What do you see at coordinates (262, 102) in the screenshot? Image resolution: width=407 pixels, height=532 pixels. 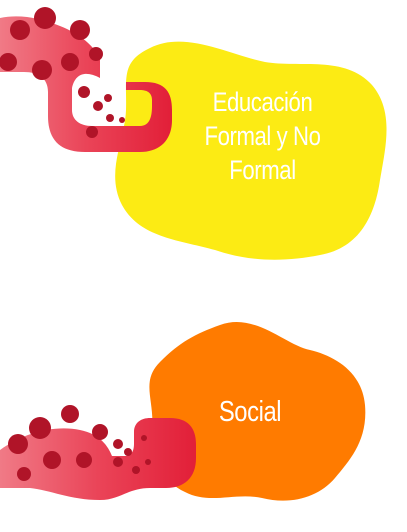 I see `education-label-line-1: Educación` at bounding box center [262, 102].